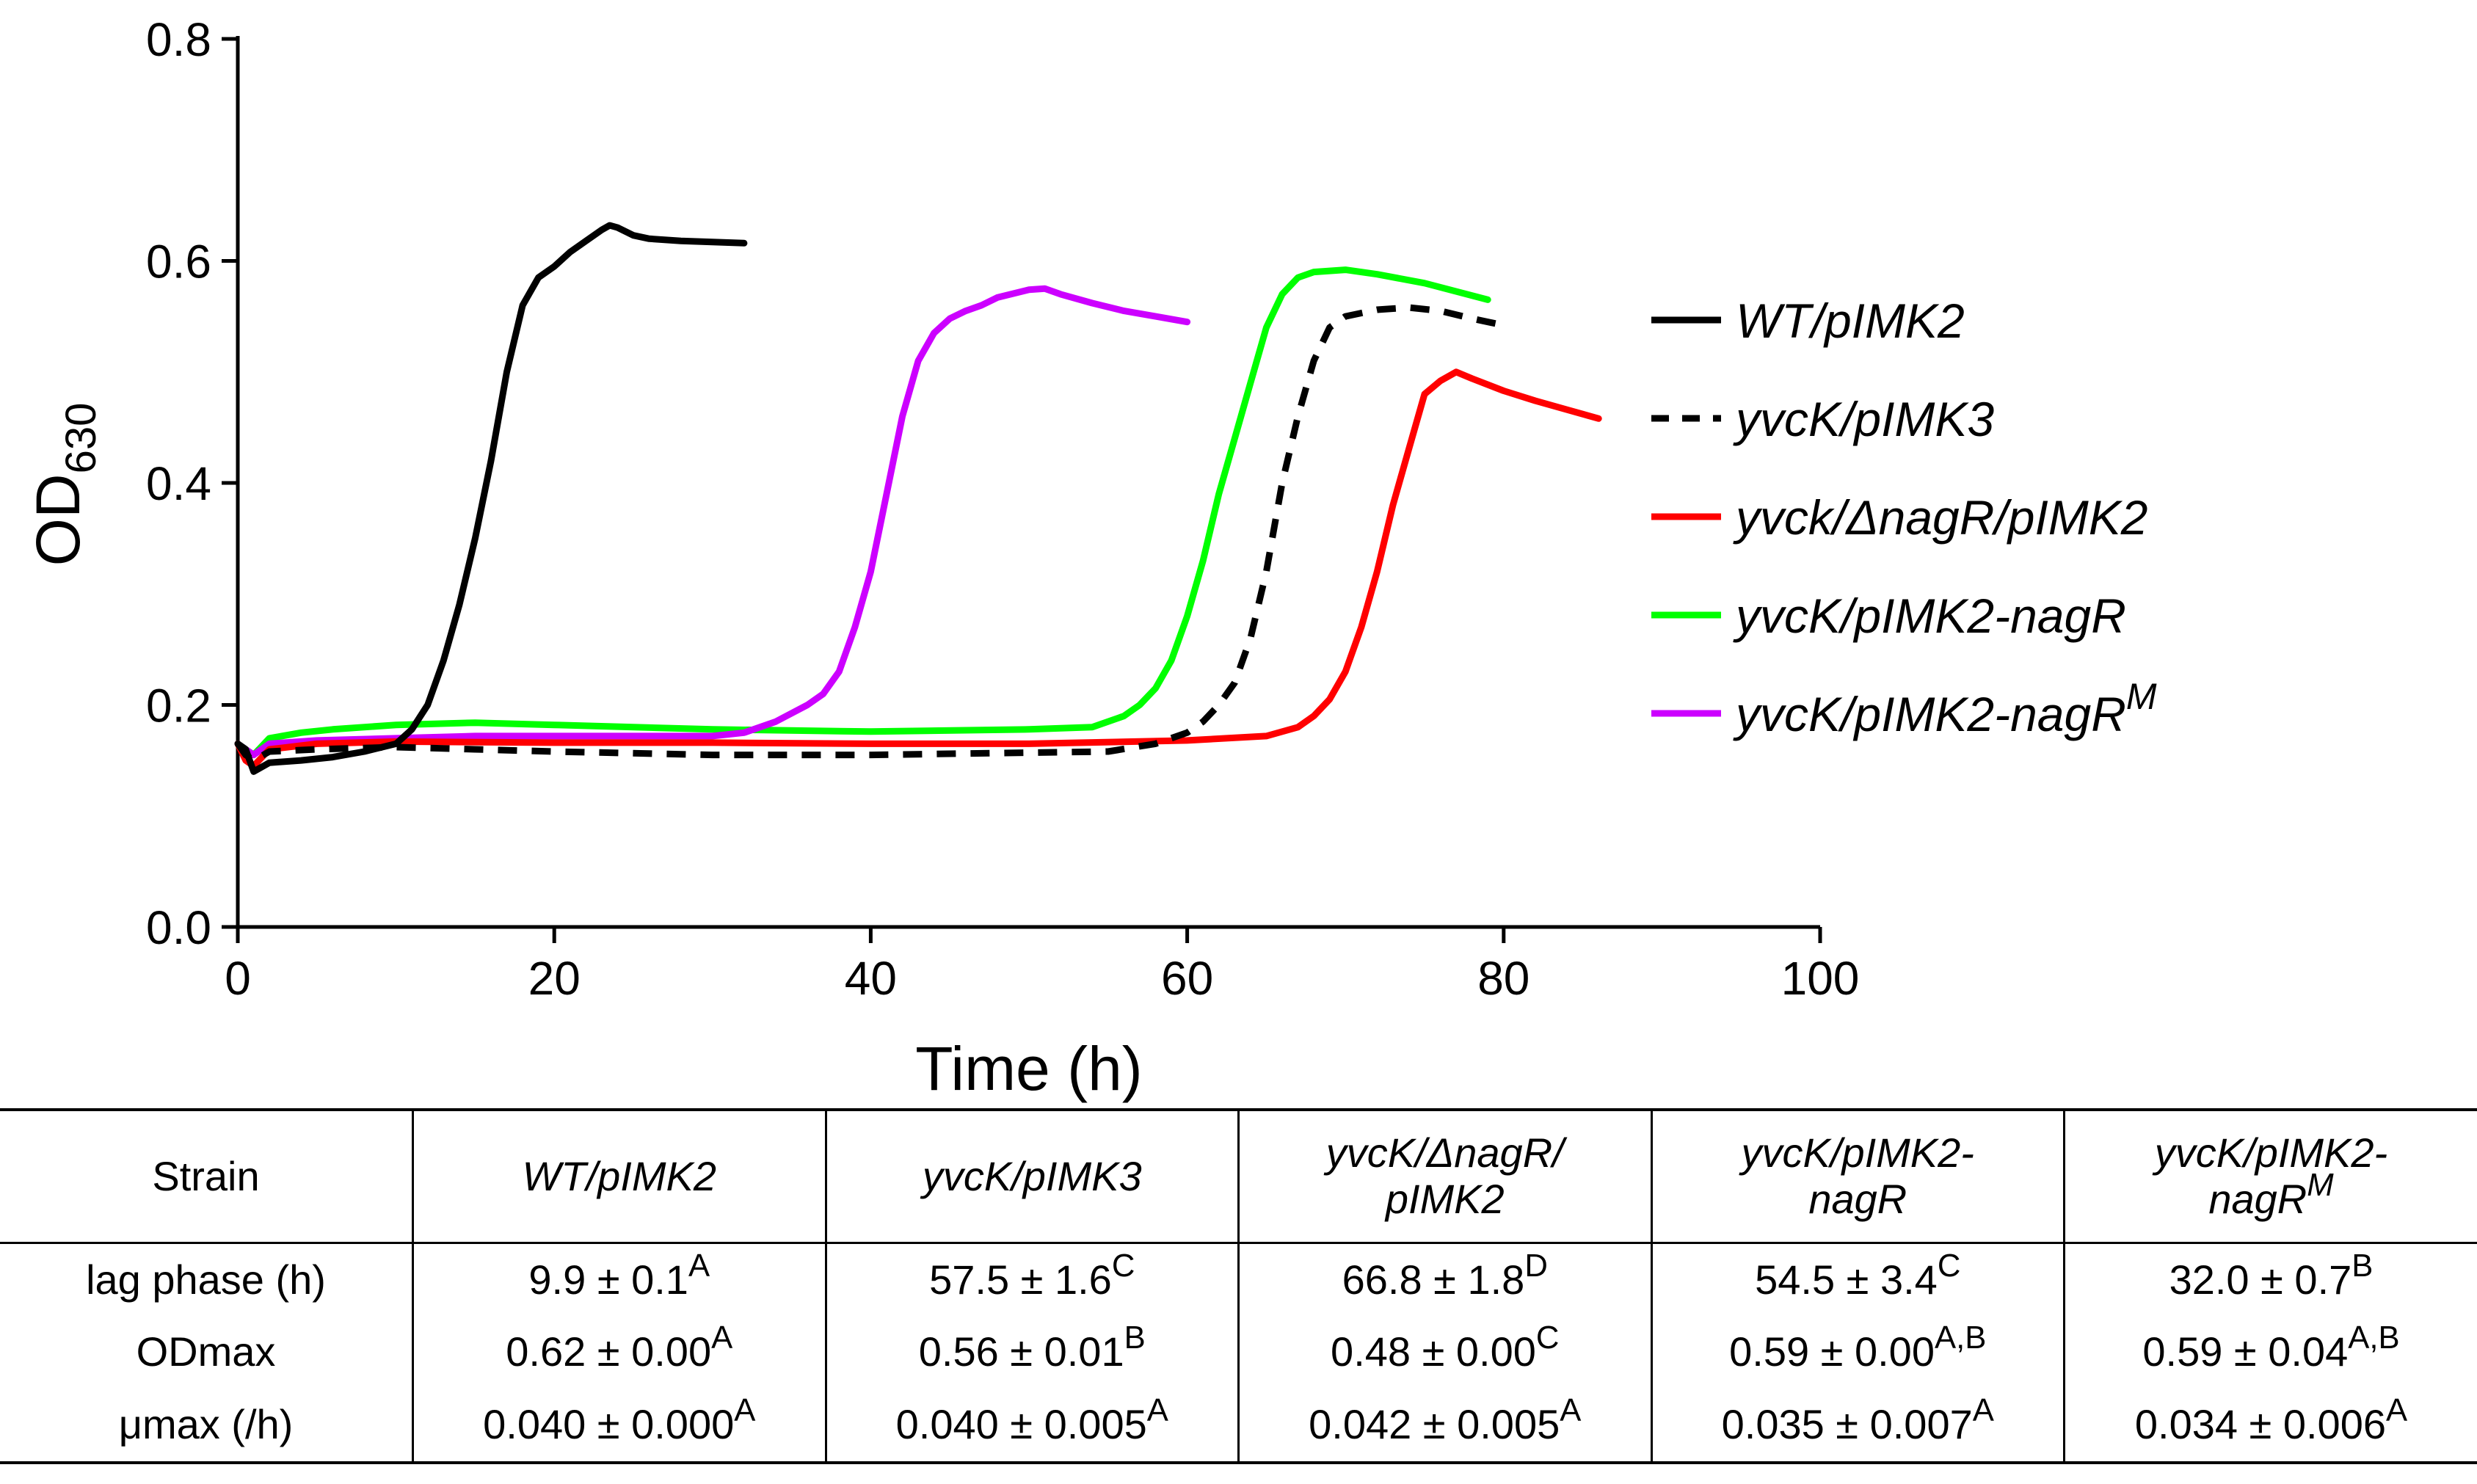  I want to click on table-cell: 0.040 ± 0.000A, so click(619, 1425).